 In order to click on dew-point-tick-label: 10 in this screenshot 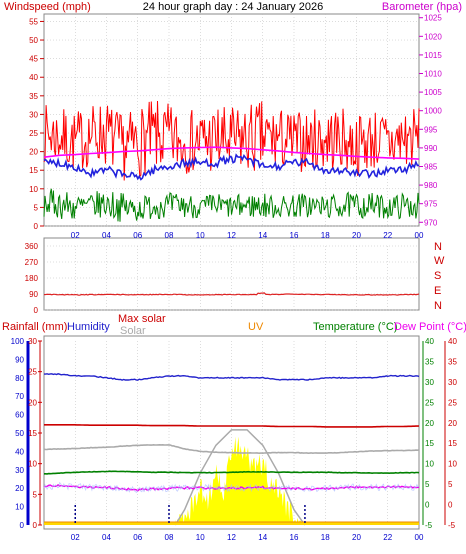, I will do `click(452, 464)`.